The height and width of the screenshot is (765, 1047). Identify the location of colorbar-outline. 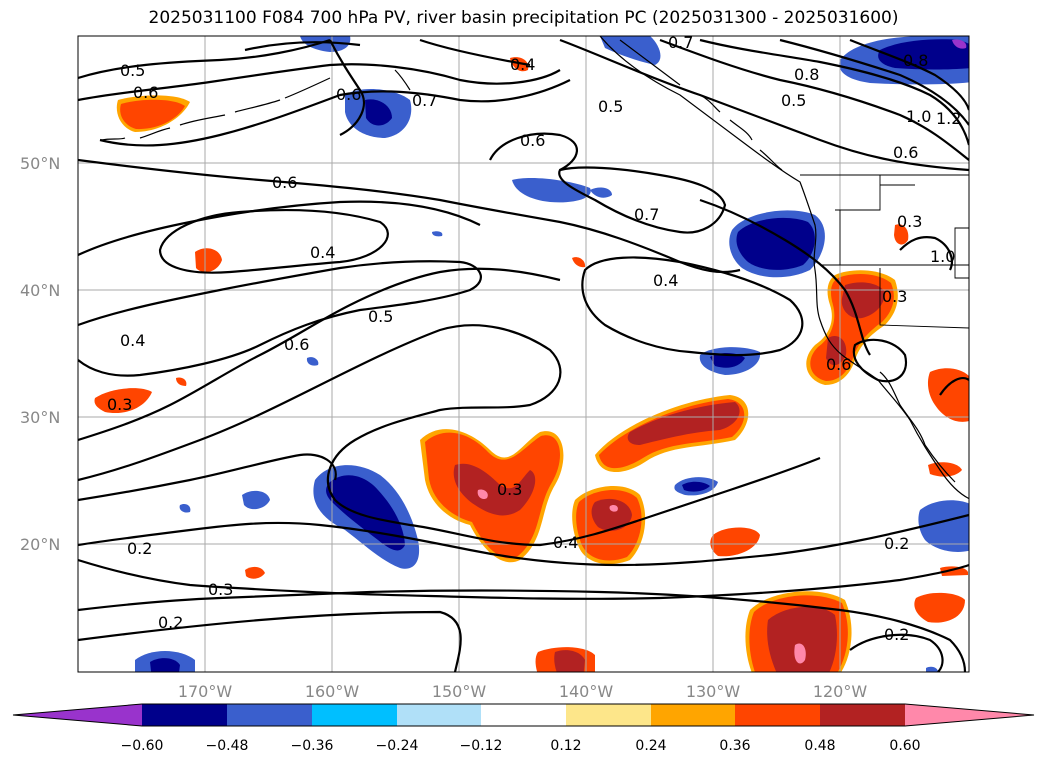
(523, 715).